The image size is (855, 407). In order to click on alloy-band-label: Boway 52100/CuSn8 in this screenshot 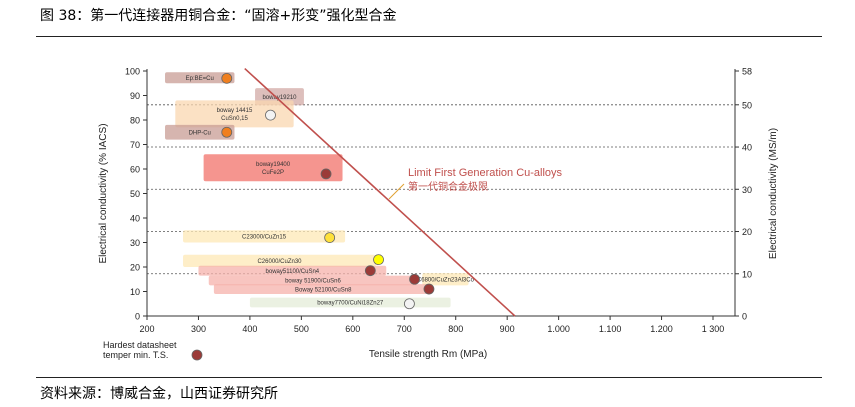, I will do `click(323, 290)`.